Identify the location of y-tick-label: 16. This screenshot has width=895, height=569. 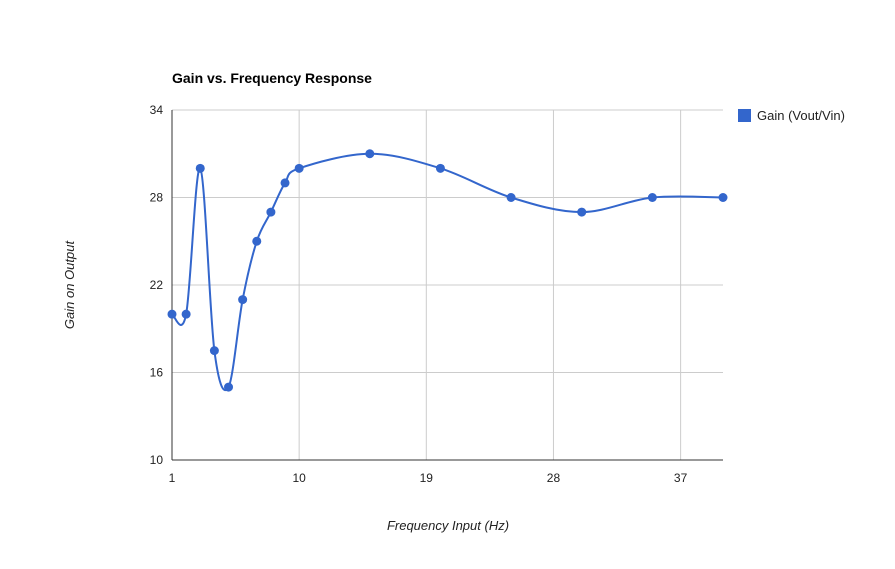
(157, 373).